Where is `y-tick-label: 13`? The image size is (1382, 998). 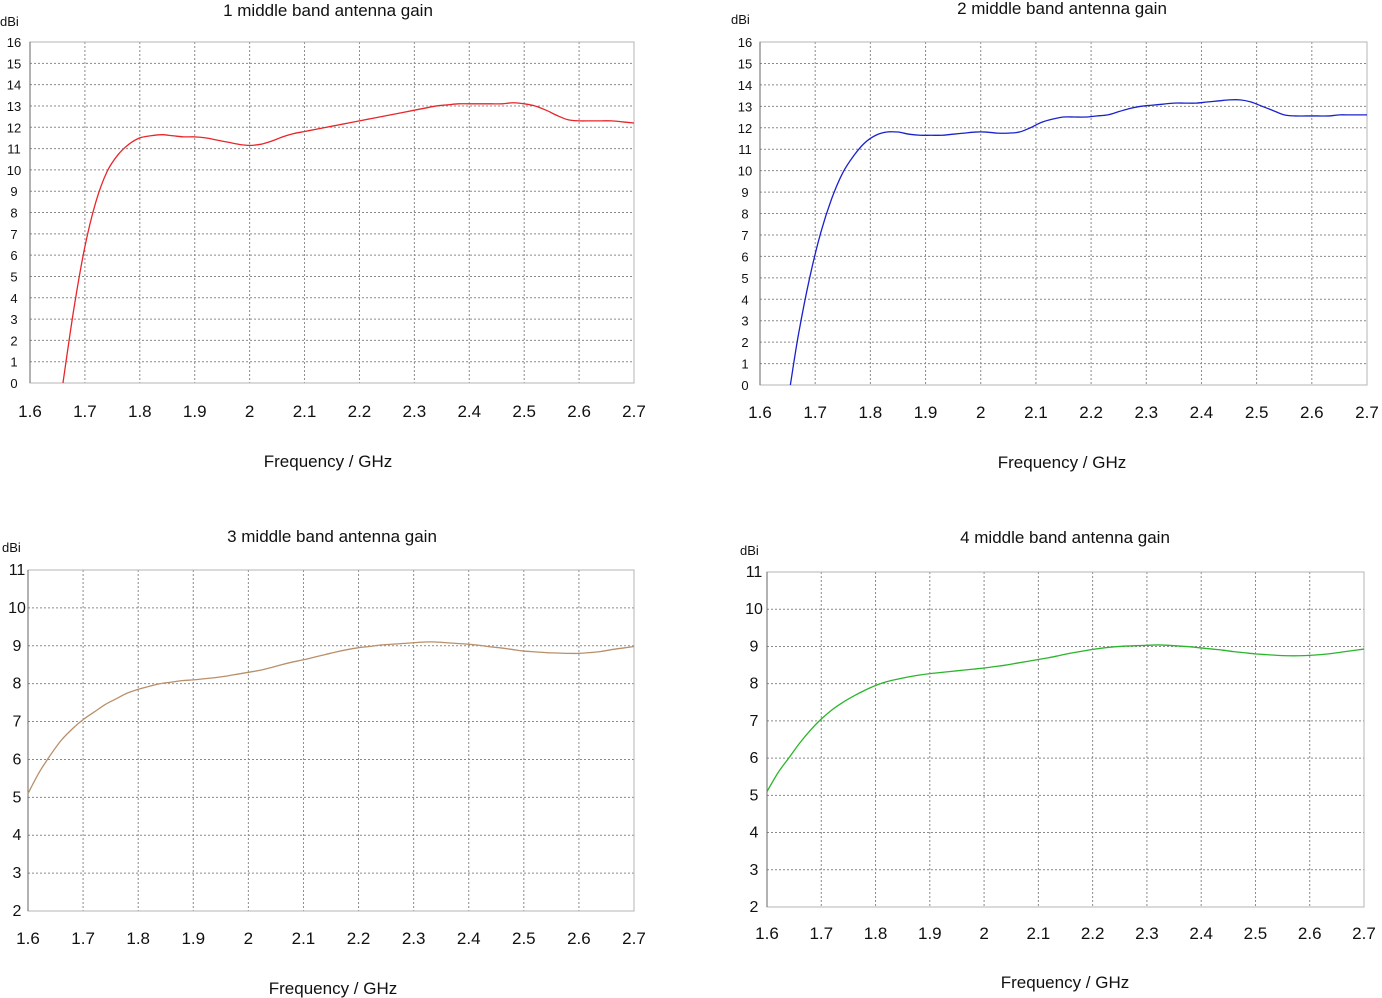
y-tick-label: 13 is located at coordinates (14, 106).